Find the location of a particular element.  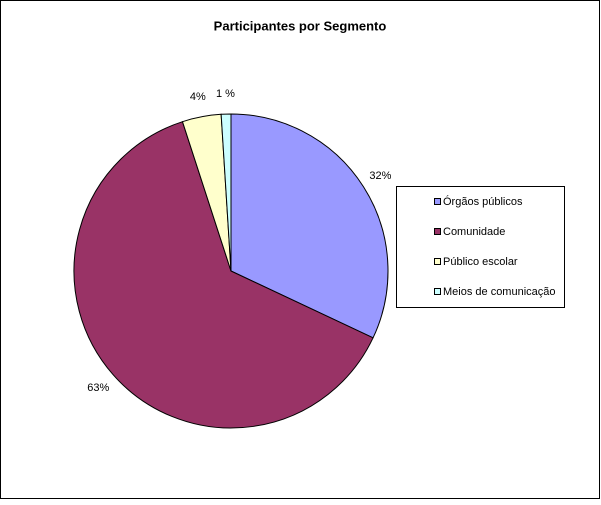

data-label: 63% is located at coordinates (98, 388).